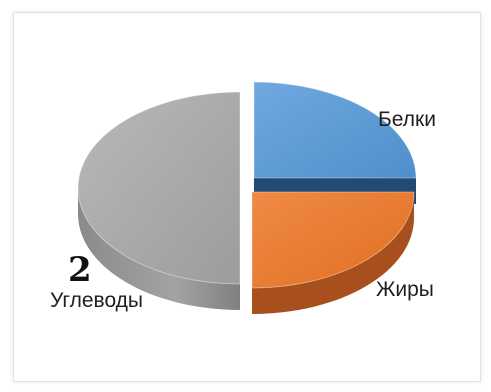 This screenshot has width=491, height=392. Describe the element at coordinates (80, 270) in the screenshot. I see `annotation-number: 2` at that location.